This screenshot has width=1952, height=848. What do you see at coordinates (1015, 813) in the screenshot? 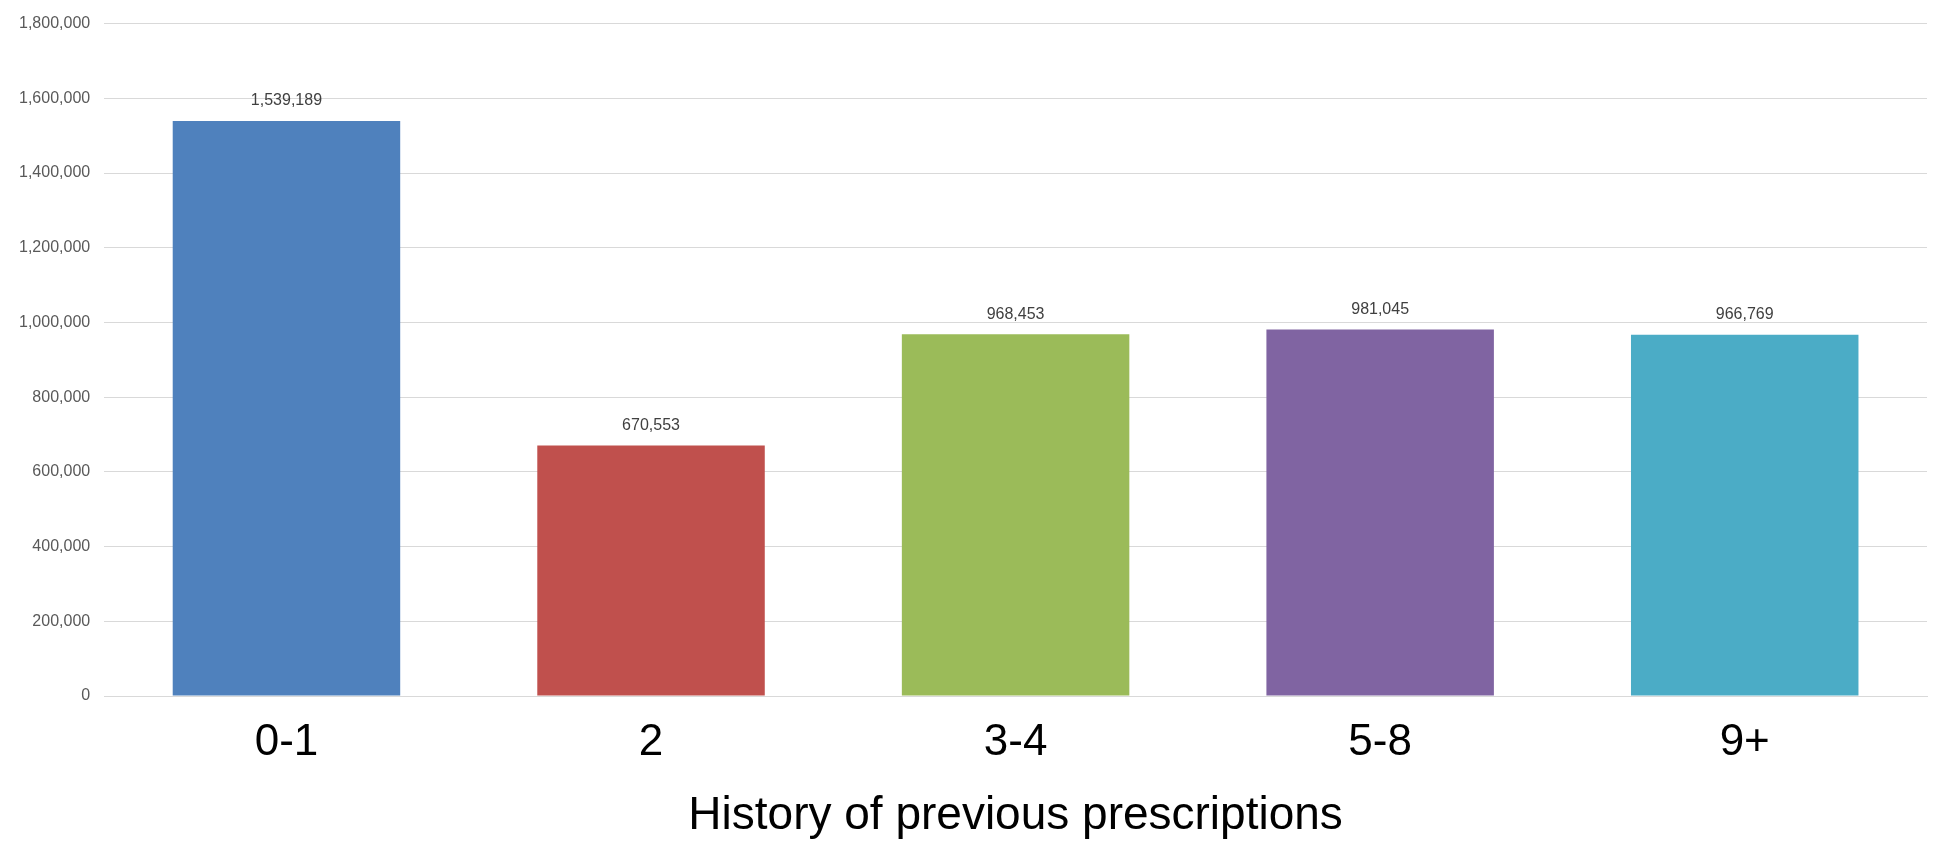
I see `x-axis-title: History of previous prescriptions` at bounding box center [1015, 813].